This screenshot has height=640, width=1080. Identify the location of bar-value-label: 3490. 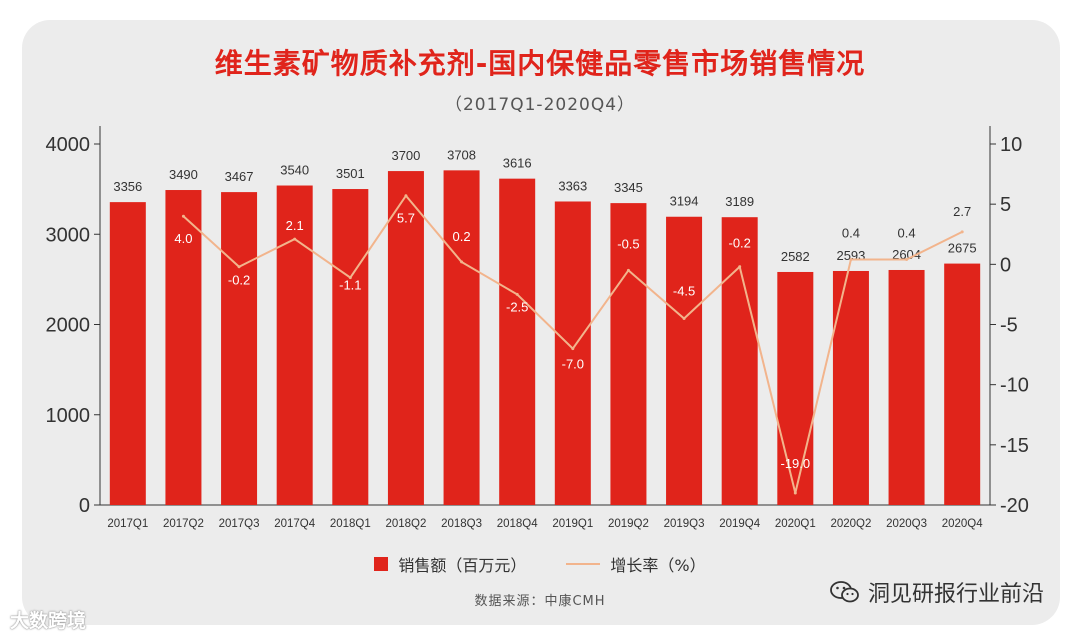
(183, 174).